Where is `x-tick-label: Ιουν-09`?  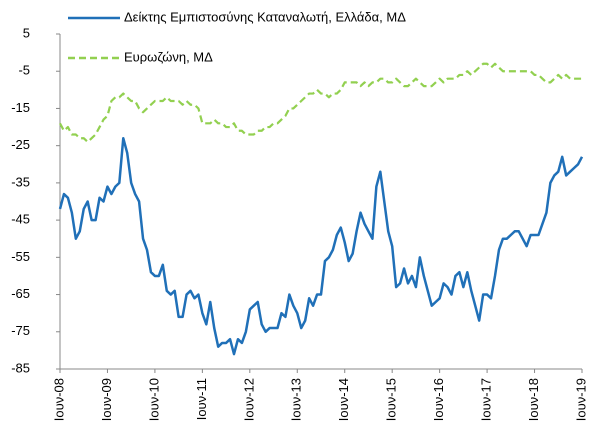 x-tick-label: Ιουν-09 is located at coordinates (106, 399).